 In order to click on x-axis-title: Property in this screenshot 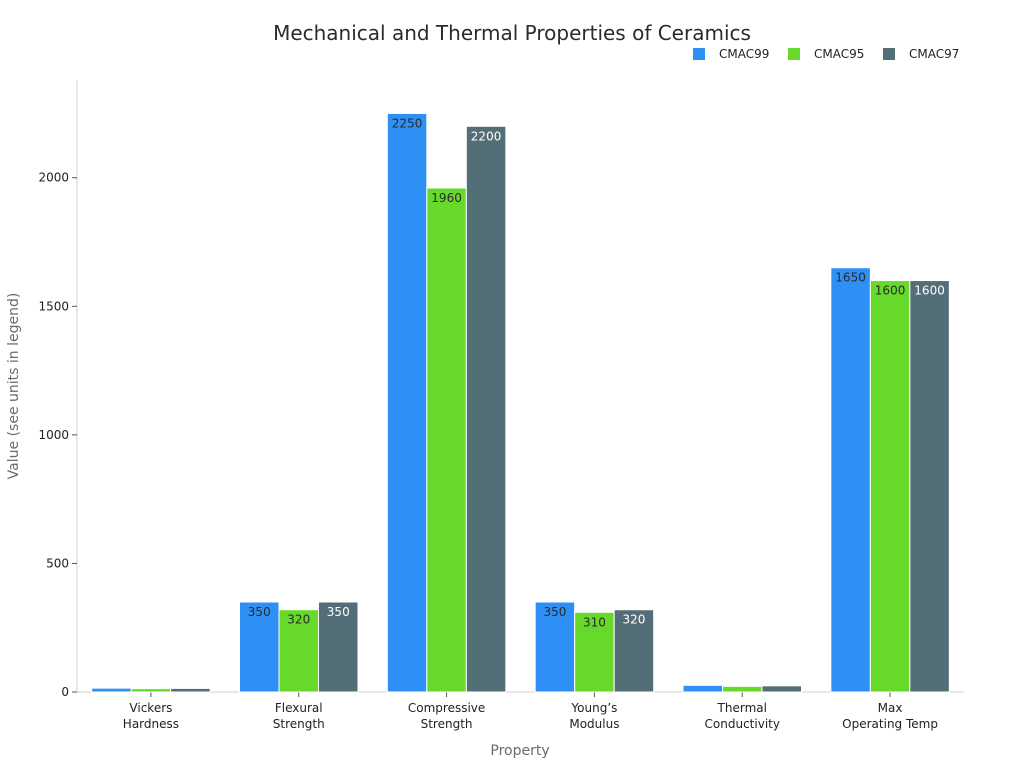, I will do `click(519, 751)`.